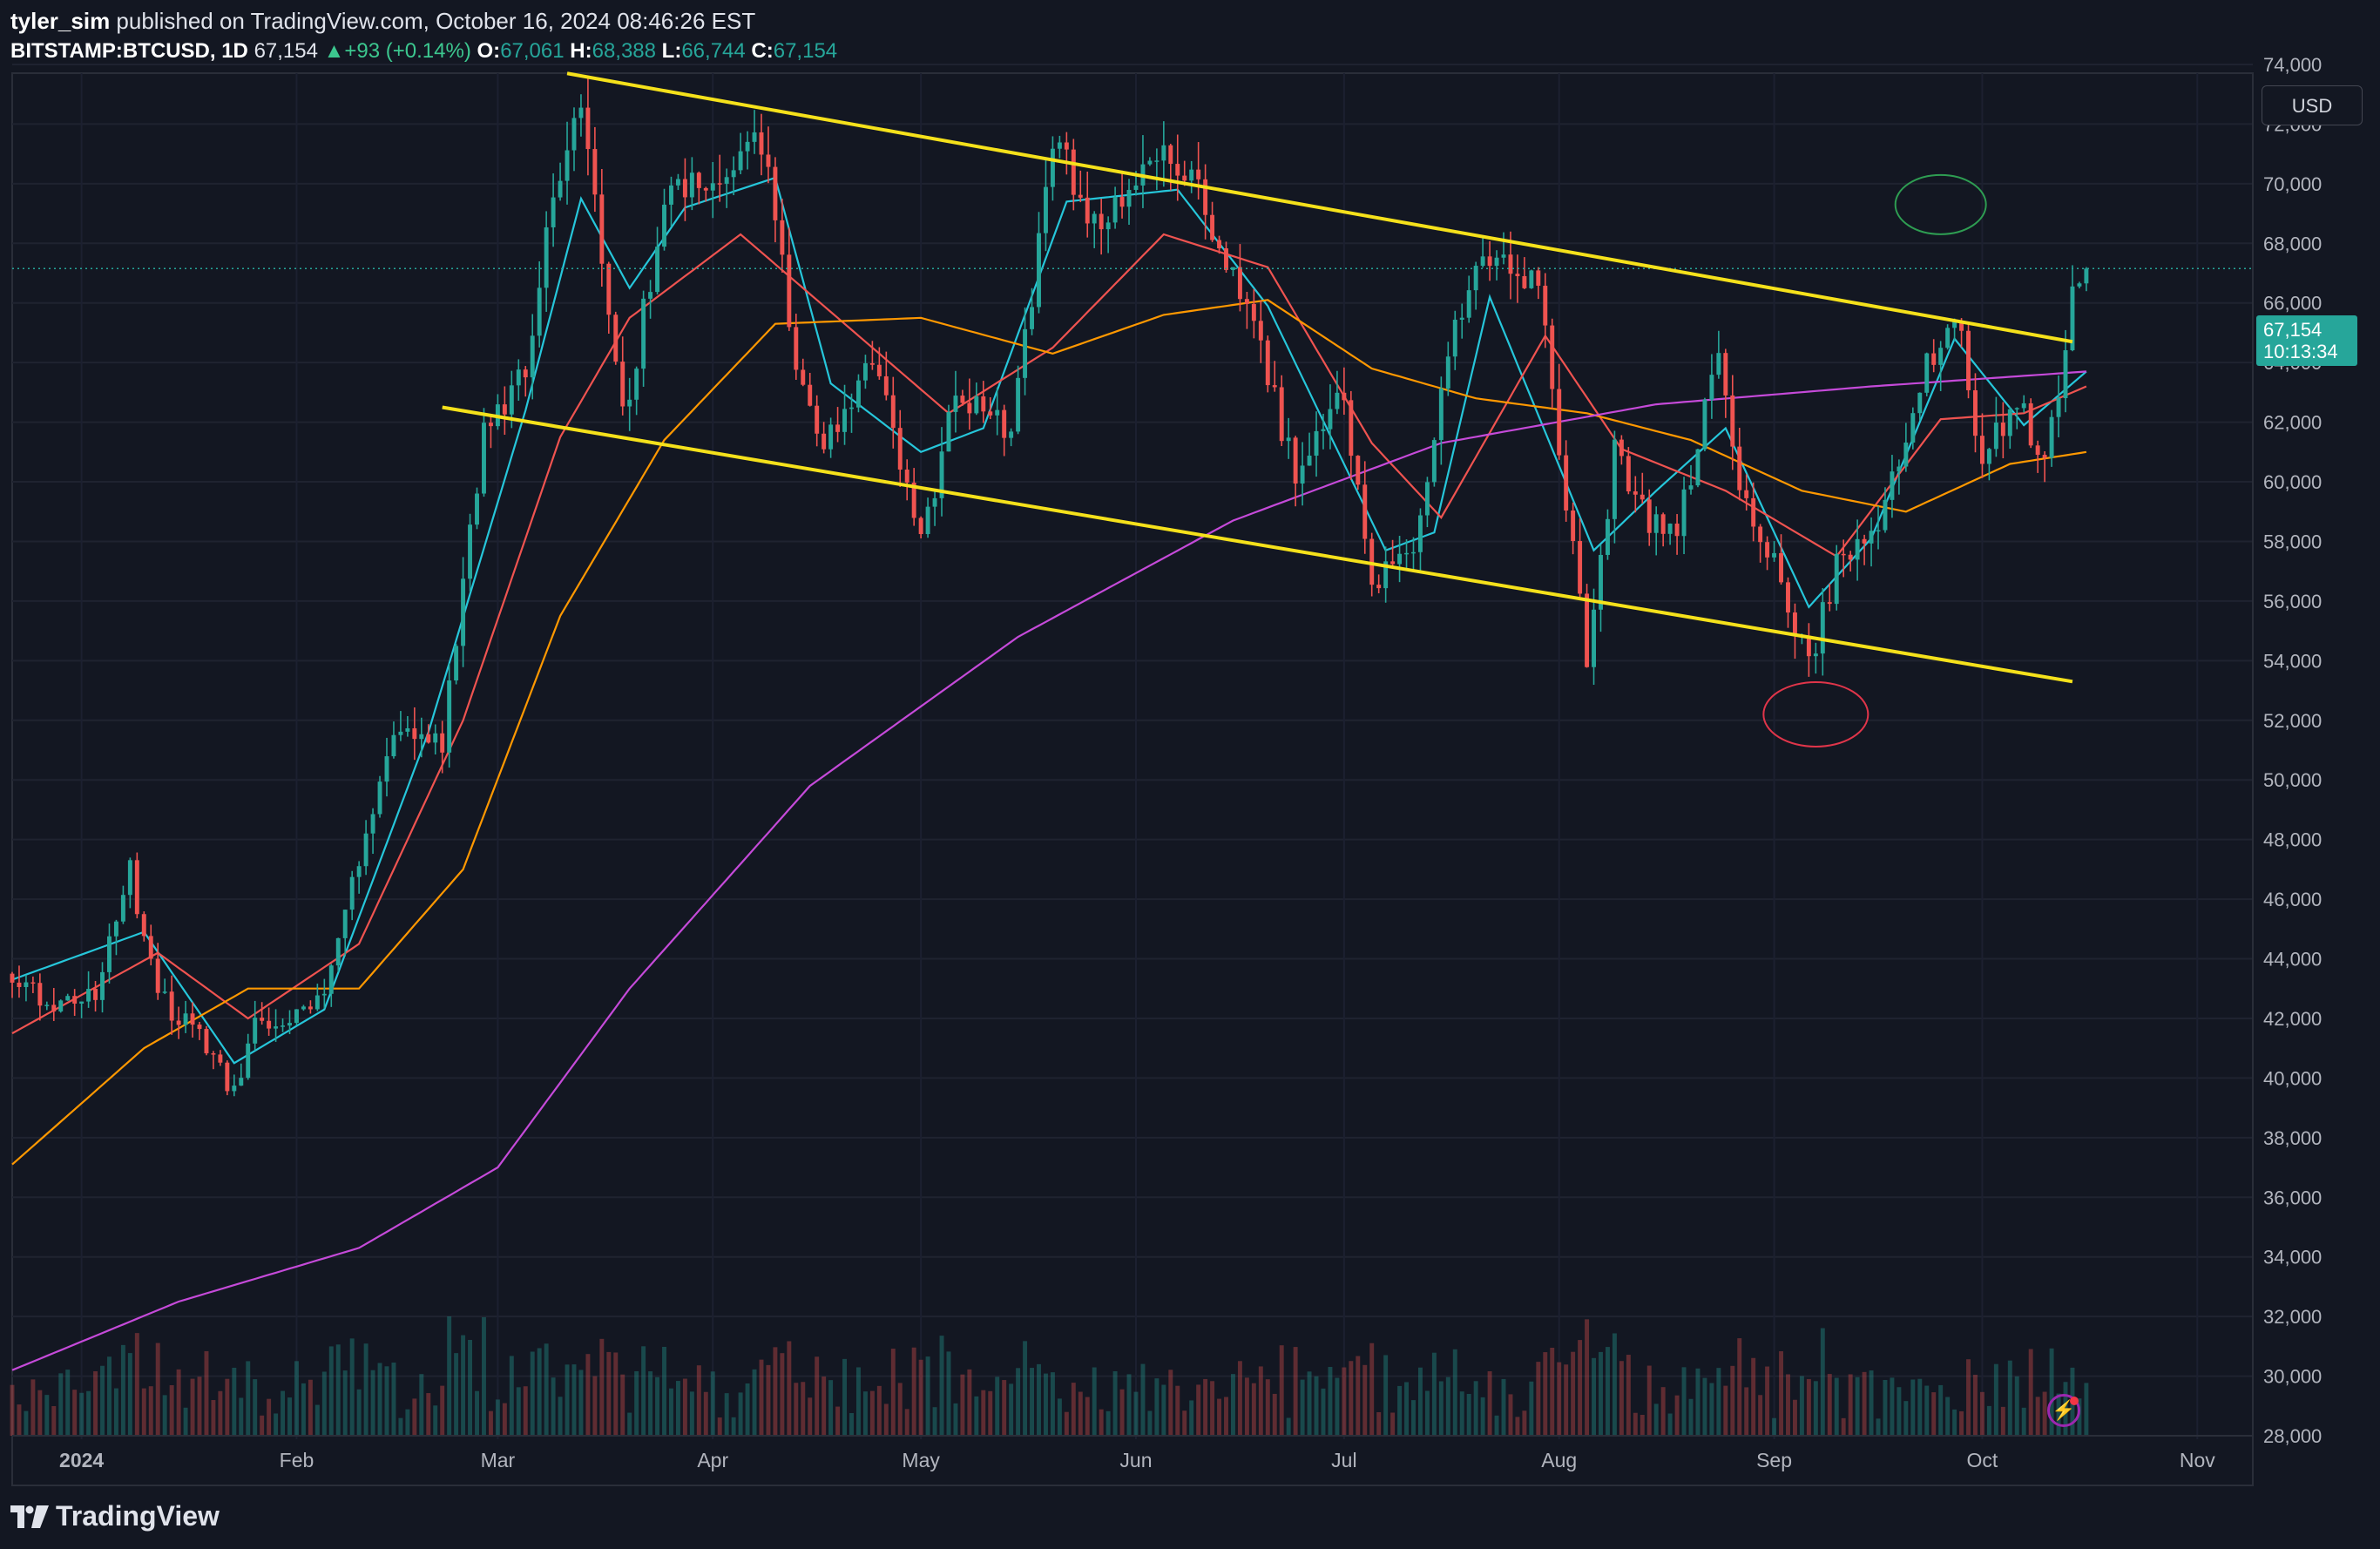 This screenshot has height=1549, width=2380. Describe the element at coordinates (2292, 1138) in the screenshot. I see `y-tick-label: 38,000` at that location.